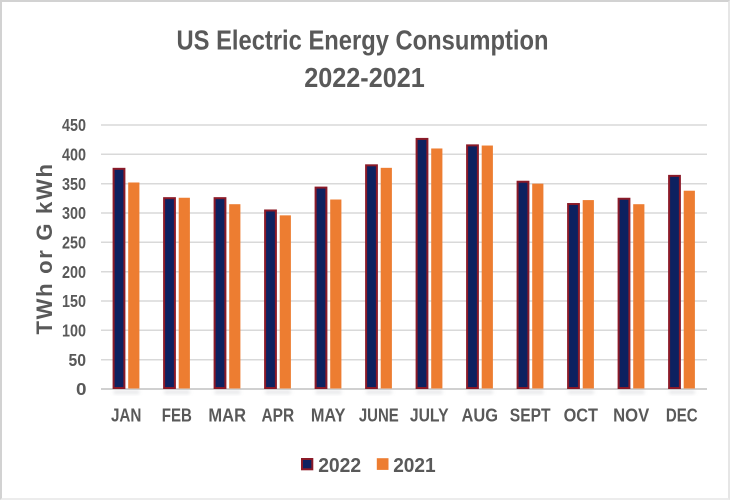 This screenshot has width=730, height=500. Describe the element at coordinates (44, 249) in the screenshot. I see `svg-text: TWh or G kWh` at that location.